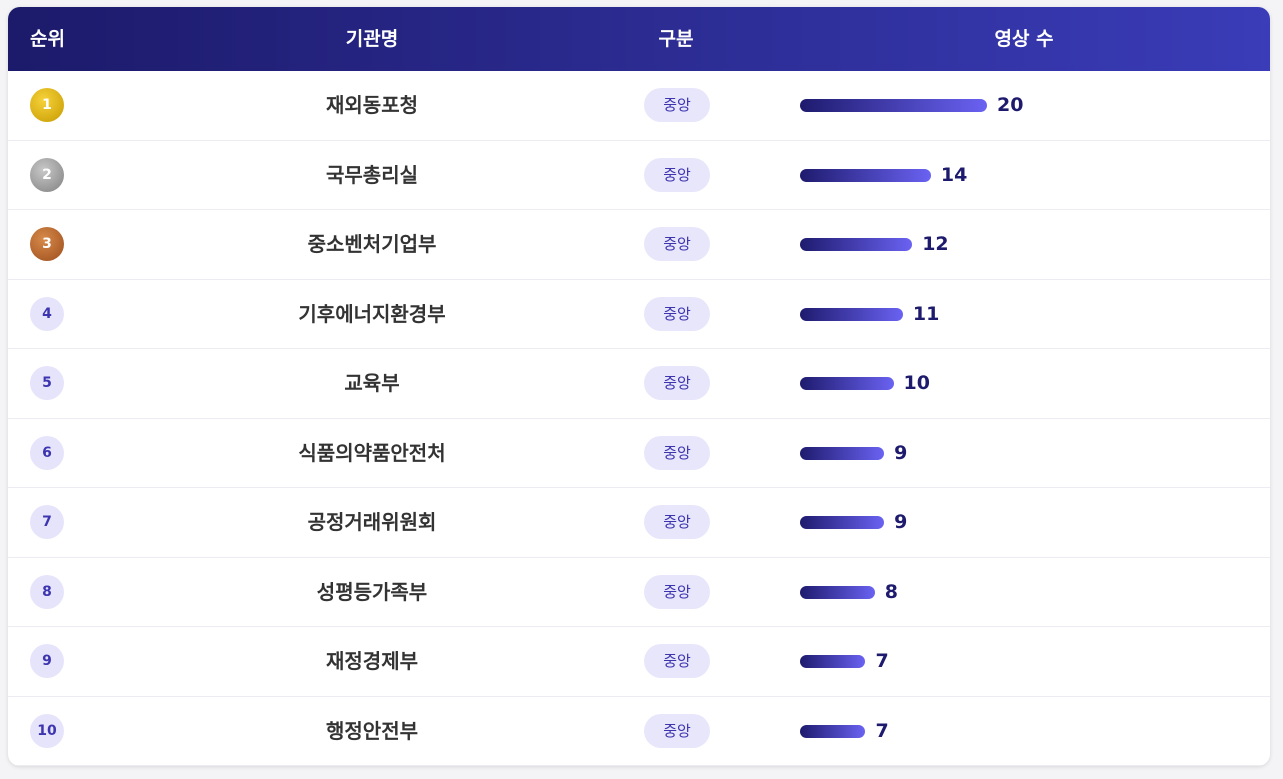 This screenshot has height=779, width=1283. I want to click on table-row: 7 공정거래위원회 중앙 9, so click(639, 523).